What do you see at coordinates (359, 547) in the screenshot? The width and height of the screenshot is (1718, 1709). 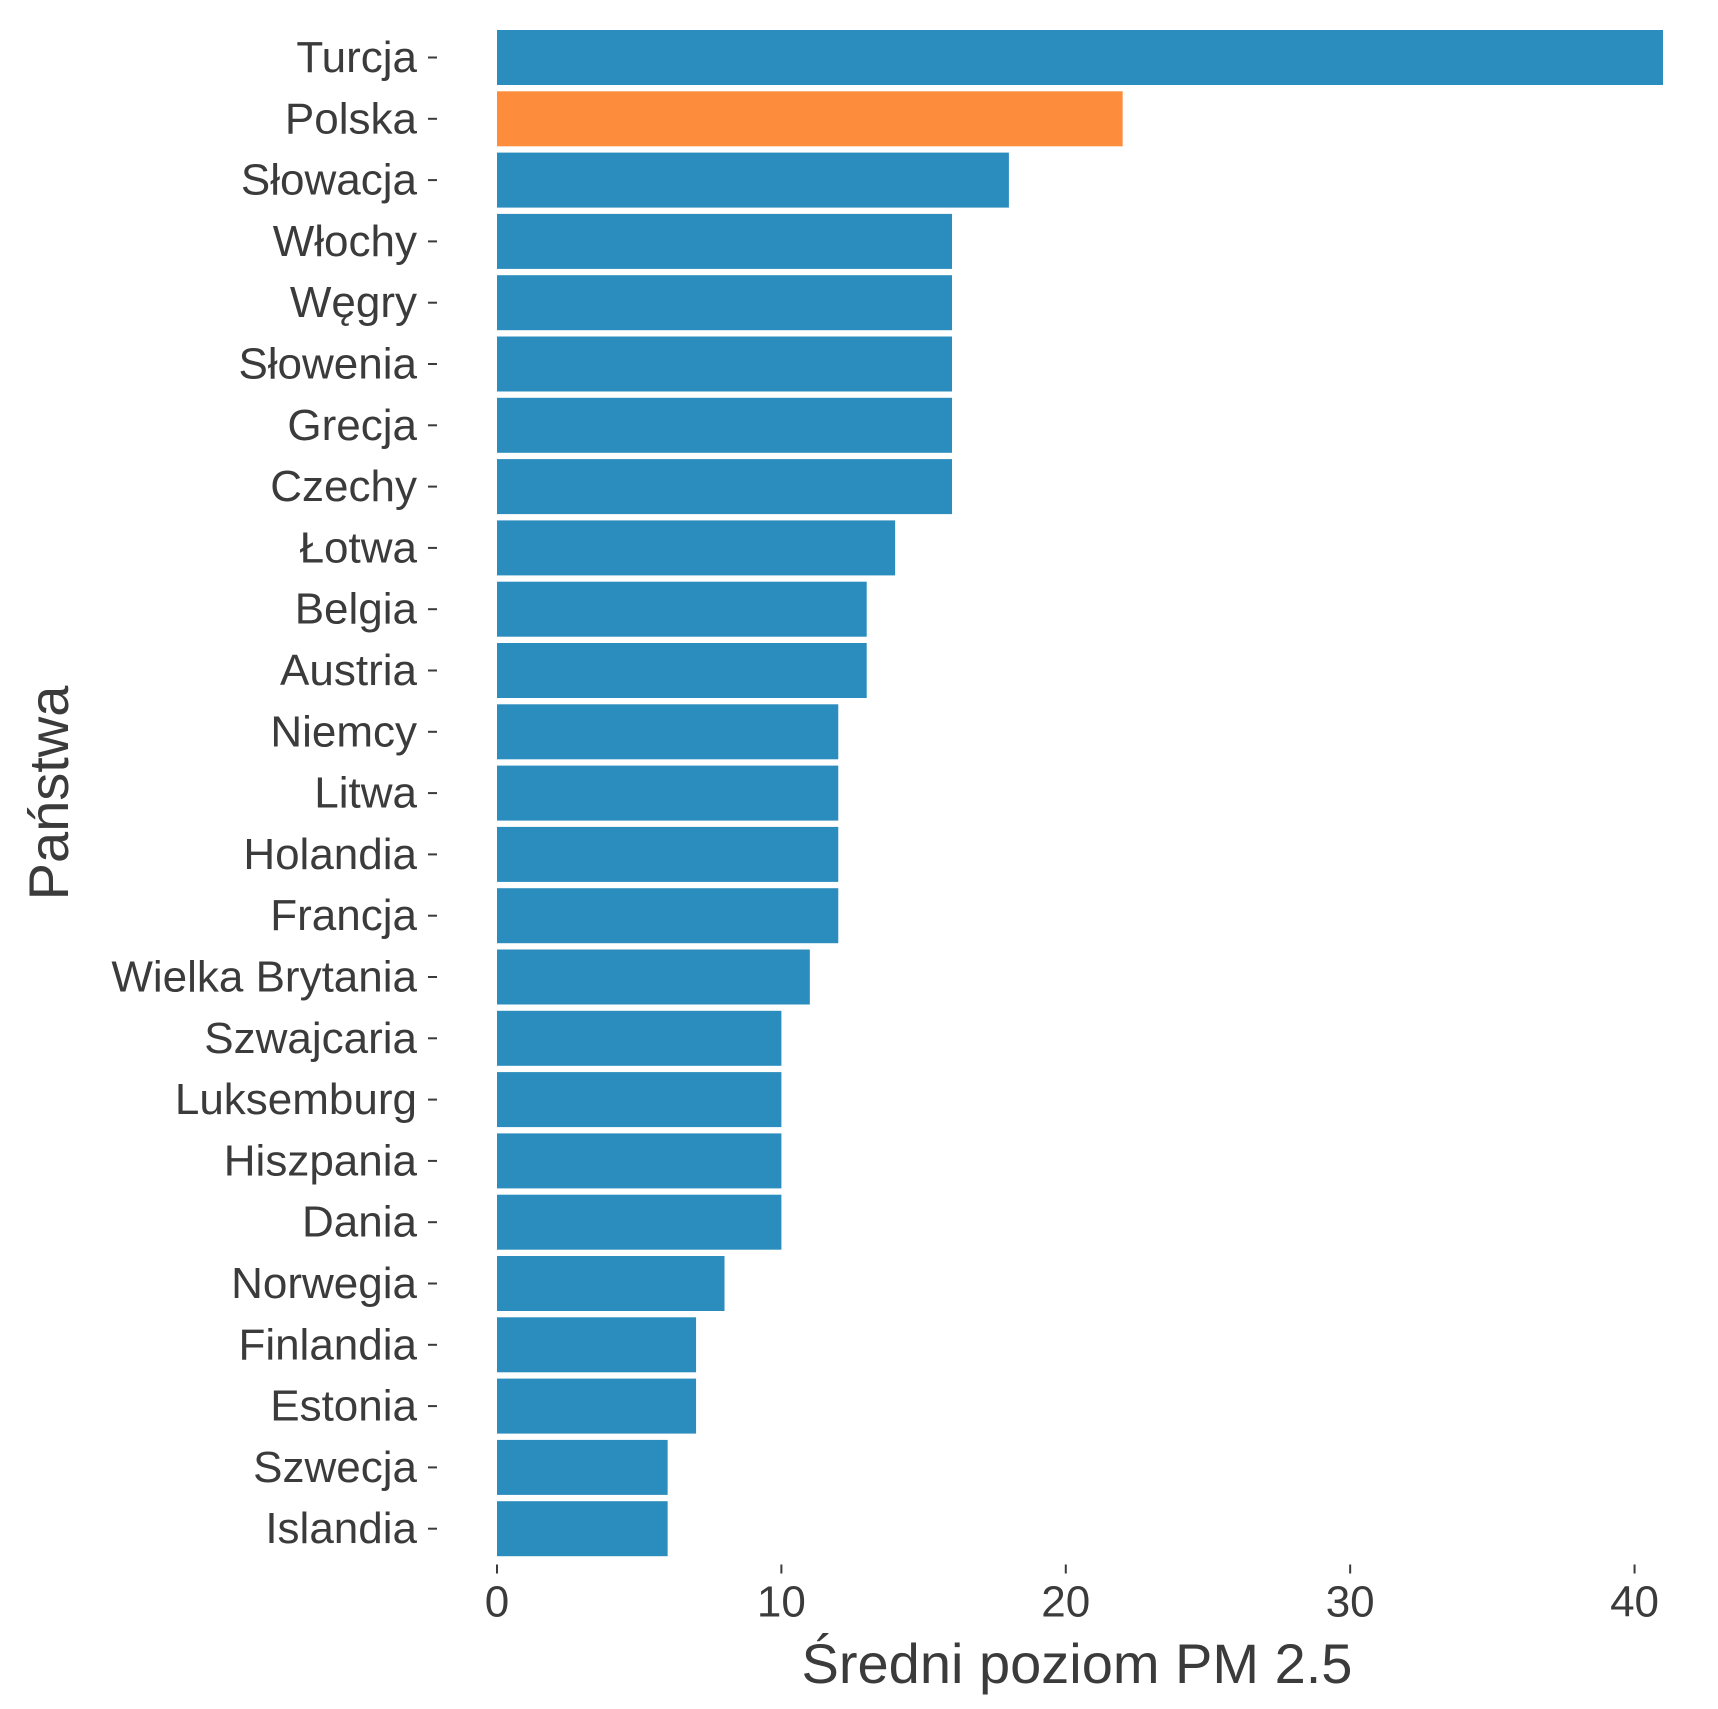 I see `y-tick-label: Łotwa` at bounding box center [359, 547].